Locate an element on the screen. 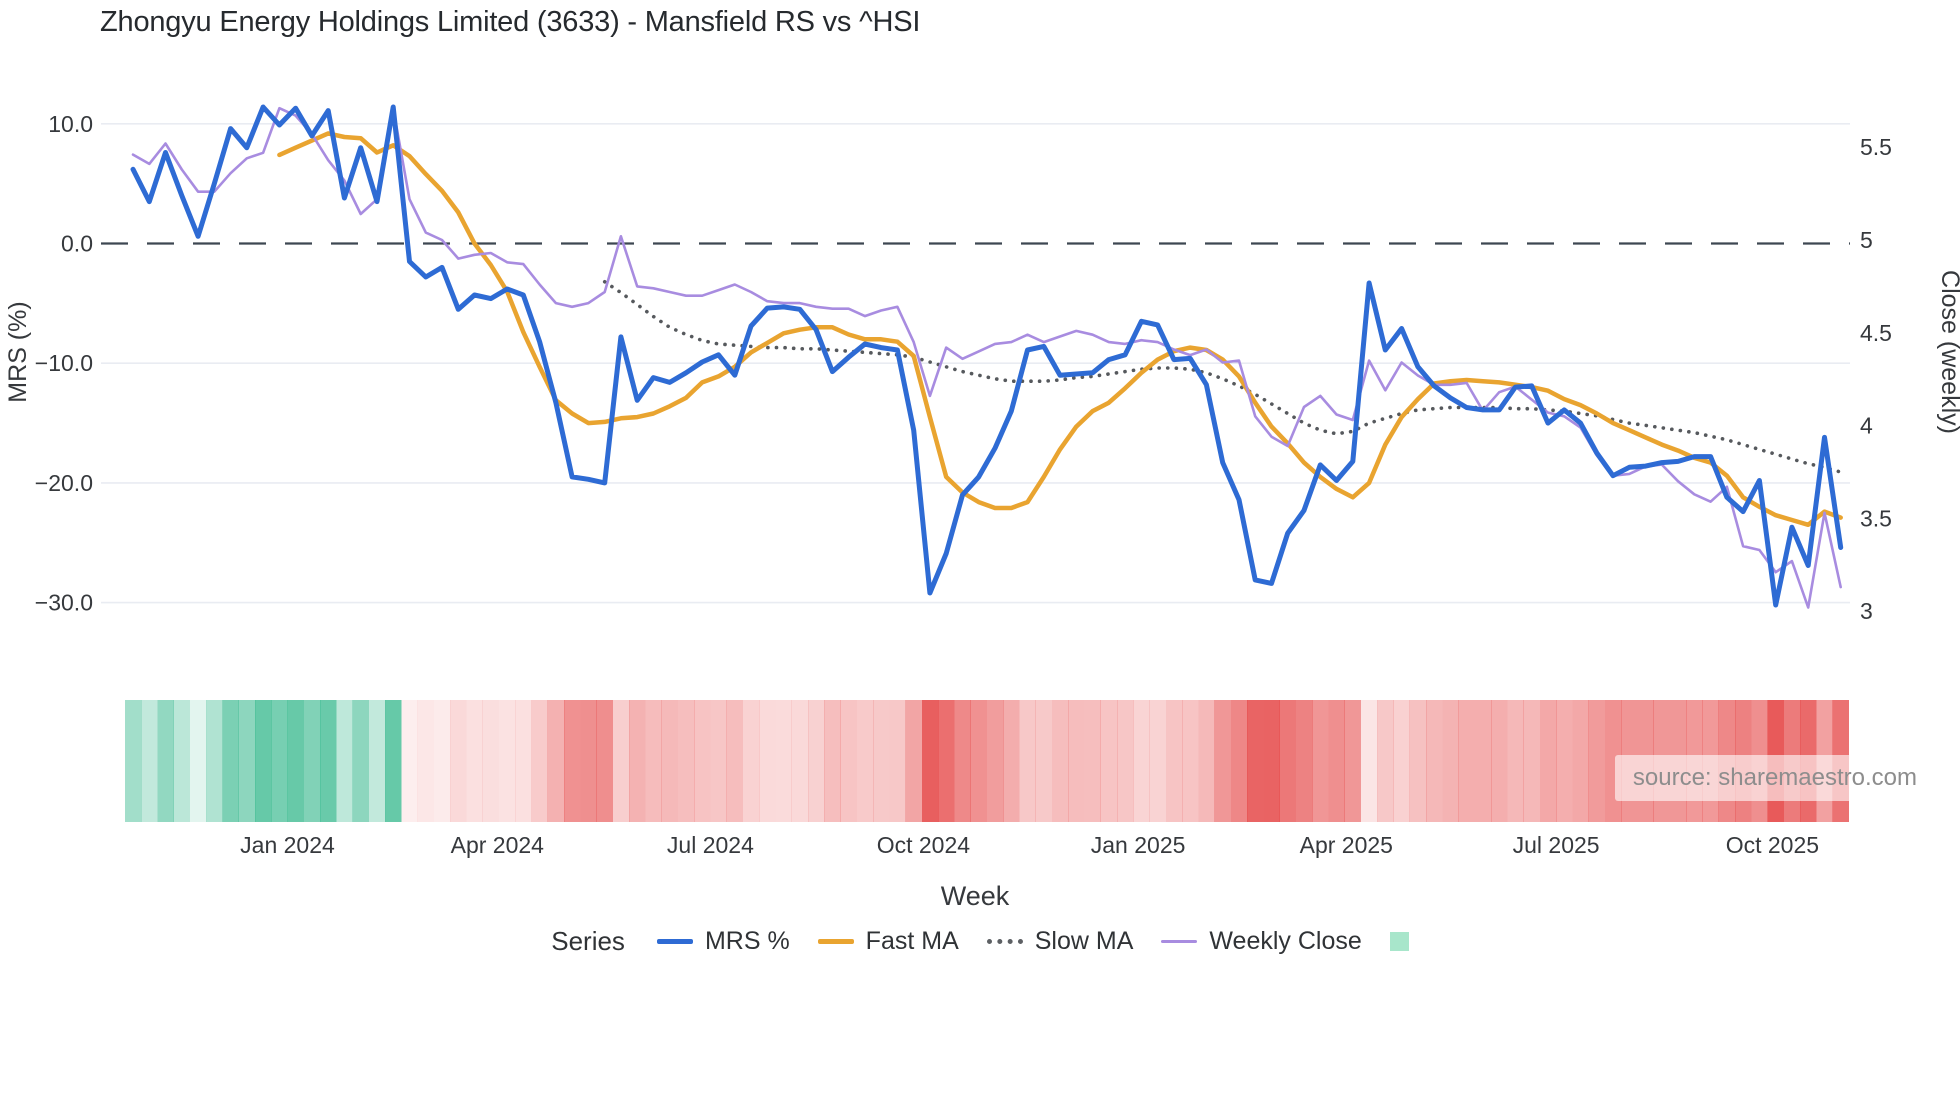 This screenshot has width=1960, height=1102. slow-ma-line is located at coordinates (1222, 377).